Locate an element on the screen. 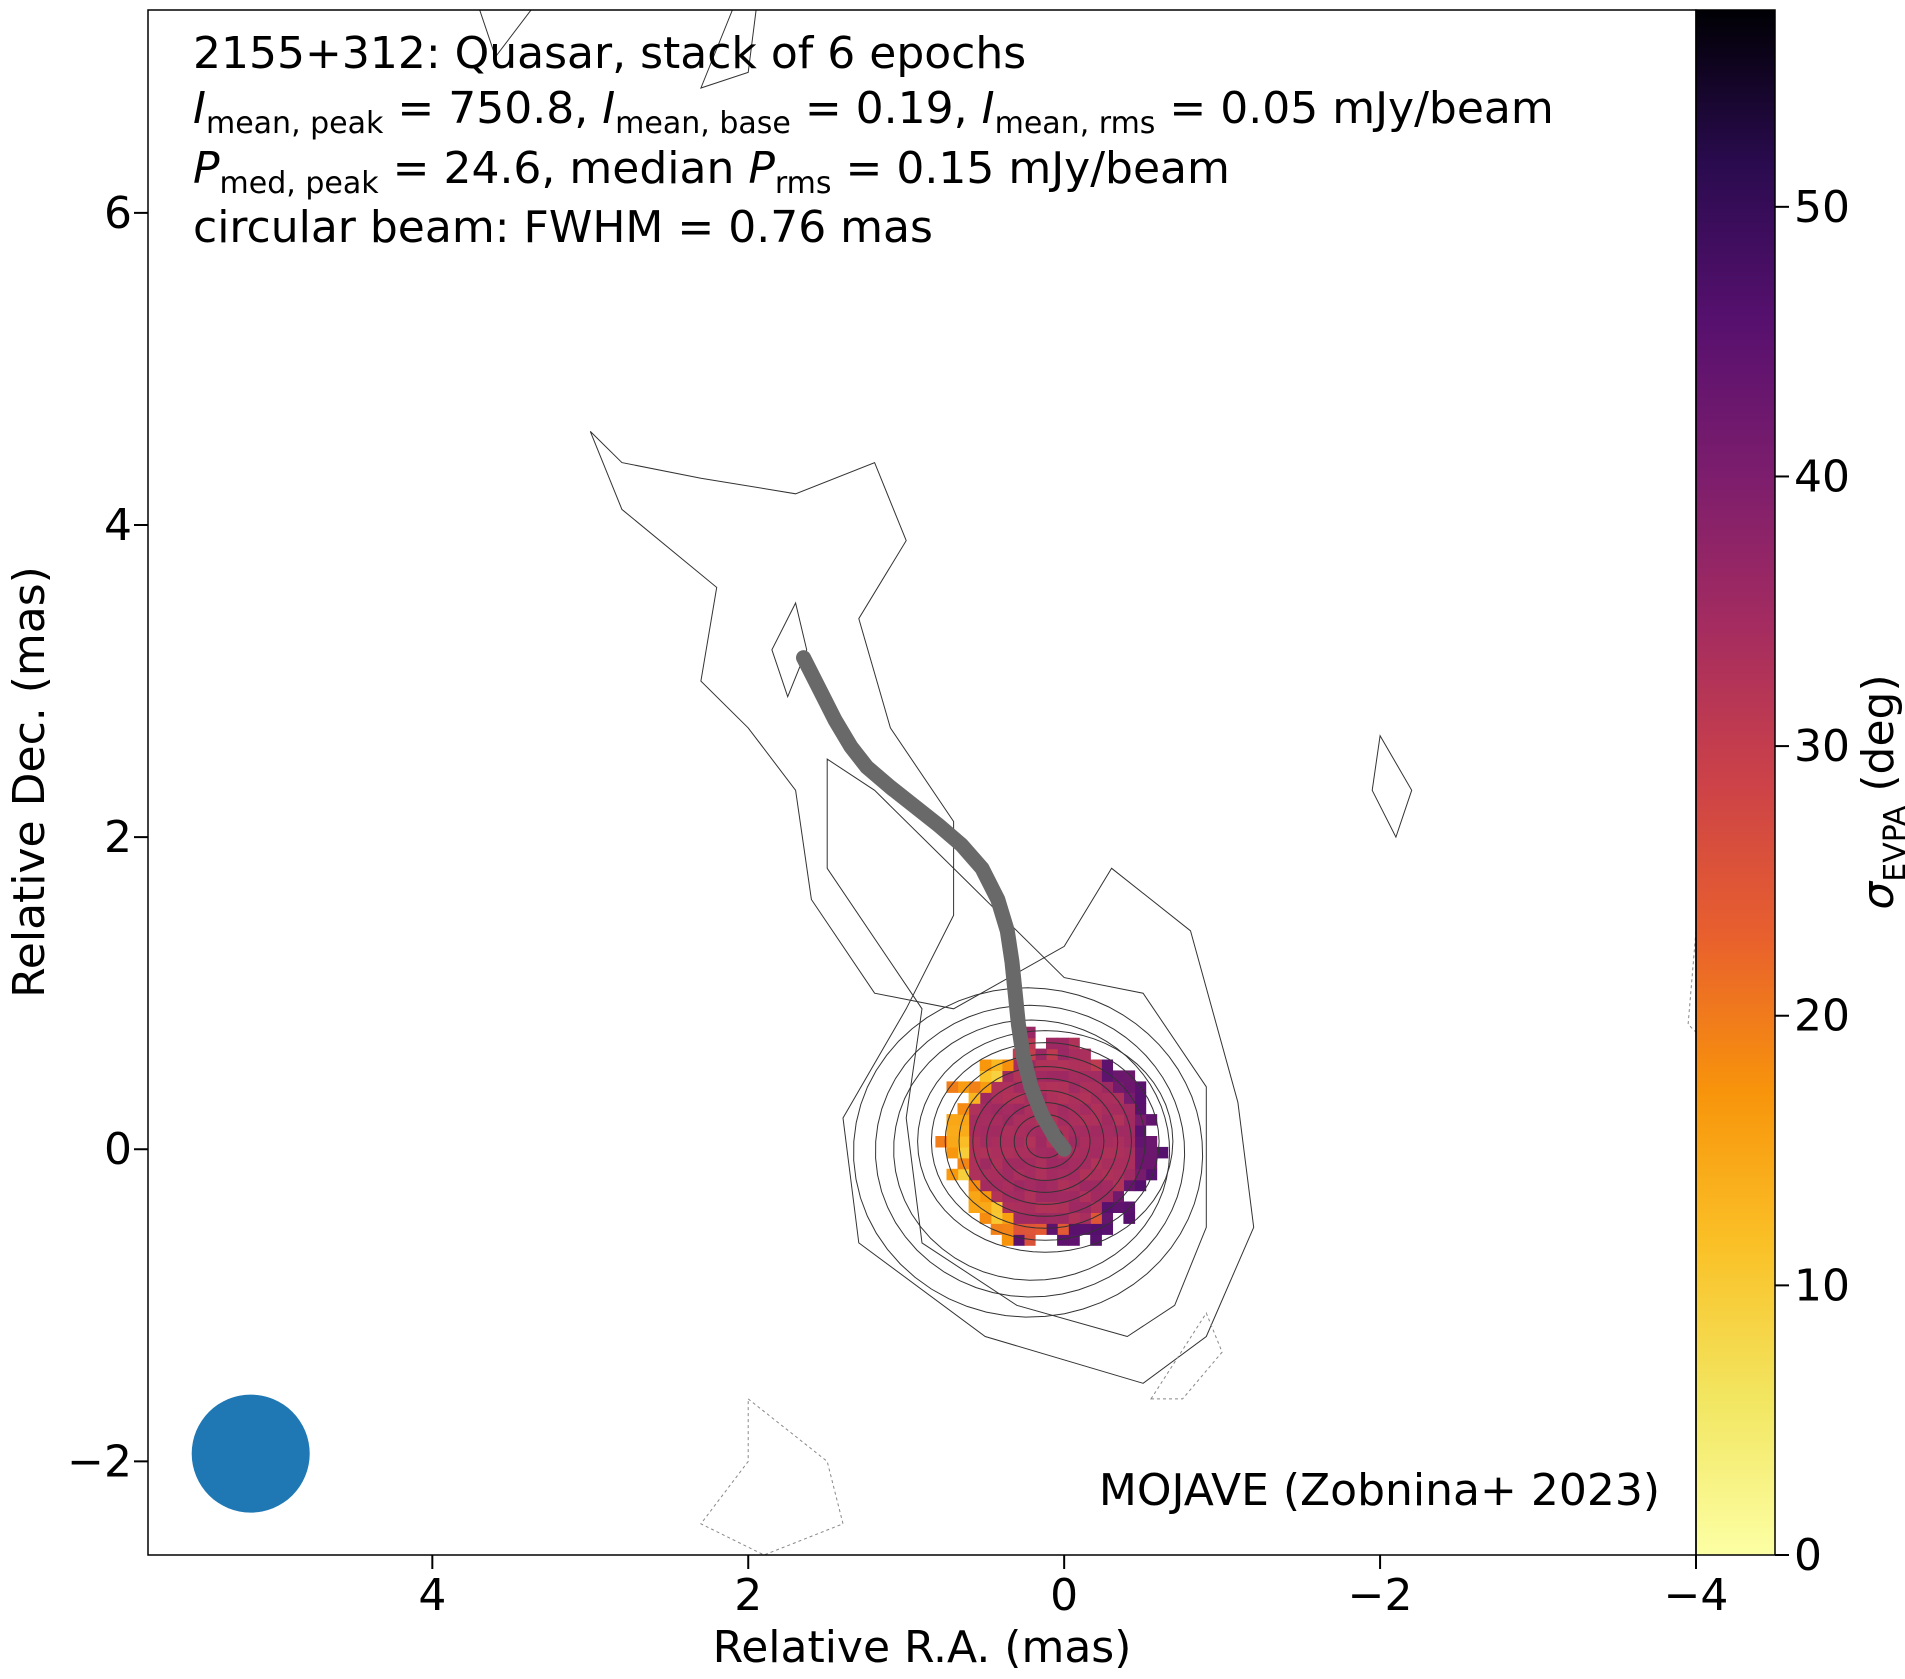  annotation-line-4: circular beam: FWHM = 0.76 mas is located at coordinates (563, 227).